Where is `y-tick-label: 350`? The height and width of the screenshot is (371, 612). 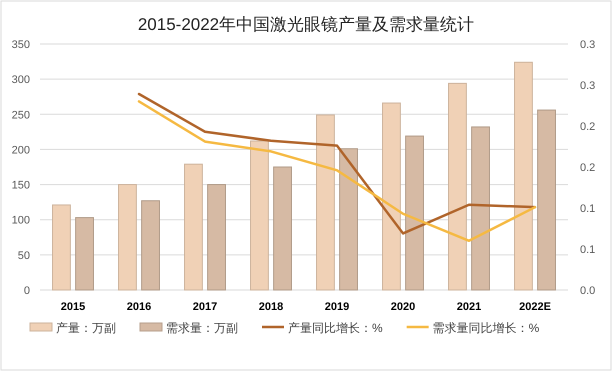 y-tick-label: 350 is located at coordinates (21, 45).